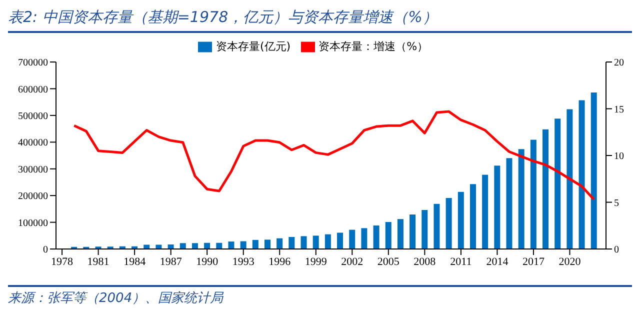 This screenshot has height=330, width=640. Describe the element at coordinates (45, 250) in the screenshot. I see `y-tick-label: 0` at that location.